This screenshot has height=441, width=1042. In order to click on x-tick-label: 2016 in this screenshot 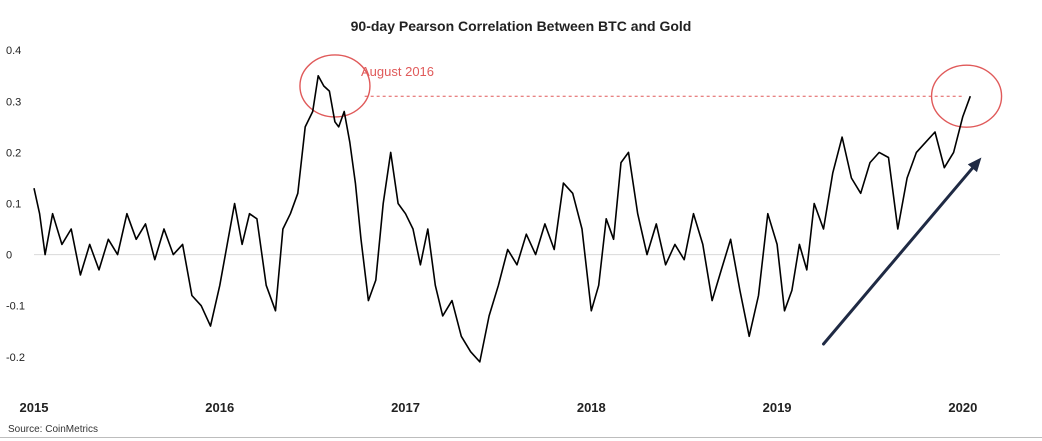, I will do `click(219, 407)`.